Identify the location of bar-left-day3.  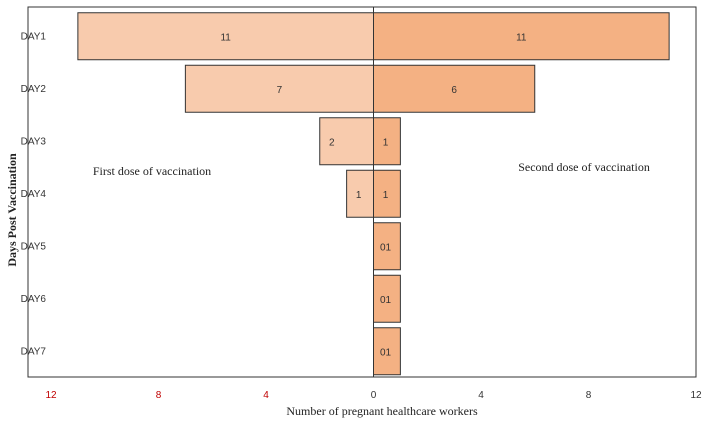
(346, 141).